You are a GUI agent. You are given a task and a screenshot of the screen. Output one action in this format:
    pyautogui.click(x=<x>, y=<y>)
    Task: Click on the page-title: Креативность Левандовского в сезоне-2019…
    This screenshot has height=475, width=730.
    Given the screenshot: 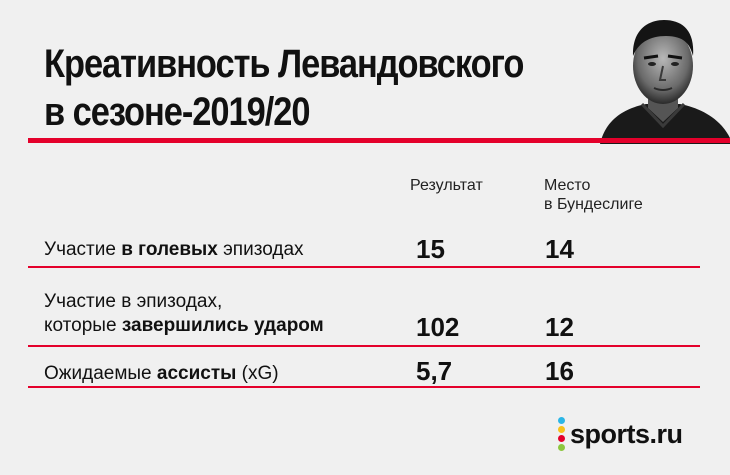 What is the action you would take?
    pyautogui.click(x=284, y=88)
    